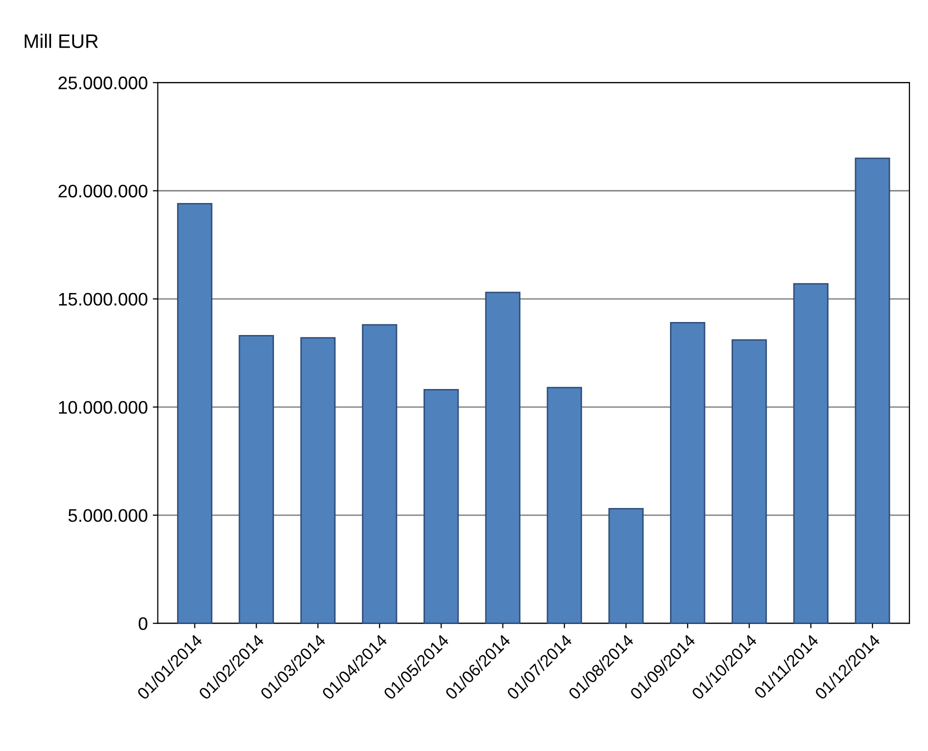 The height and width of the screenshot is (751, 928). I want to click on y-tick-label: 5.000.000, so click(108, 515).